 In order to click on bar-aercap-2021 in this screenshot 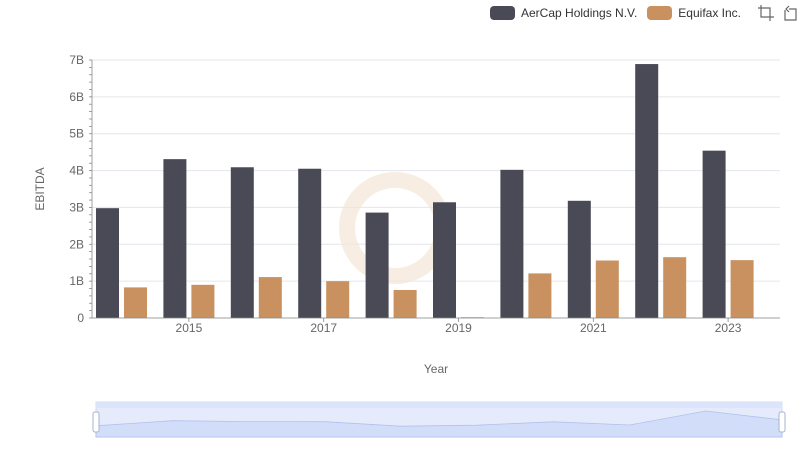, I will do `click(579, 259)`.